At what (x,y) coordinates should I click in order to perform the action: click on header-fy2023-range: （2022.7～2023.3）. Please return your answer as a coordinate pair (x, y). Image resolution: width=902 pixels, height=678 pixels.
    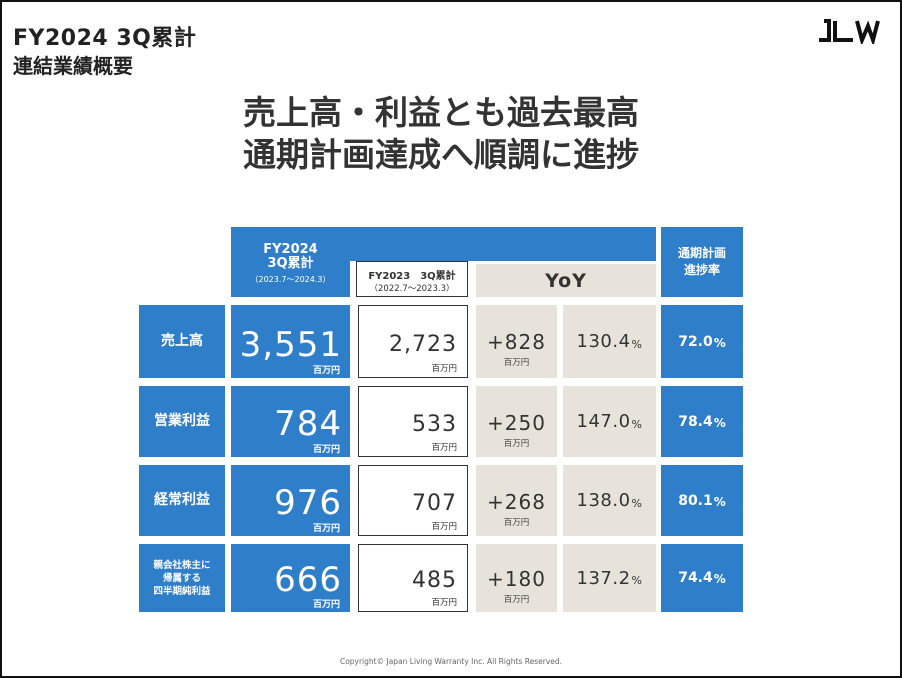
    Looking at the image, I should click on (412, 289).